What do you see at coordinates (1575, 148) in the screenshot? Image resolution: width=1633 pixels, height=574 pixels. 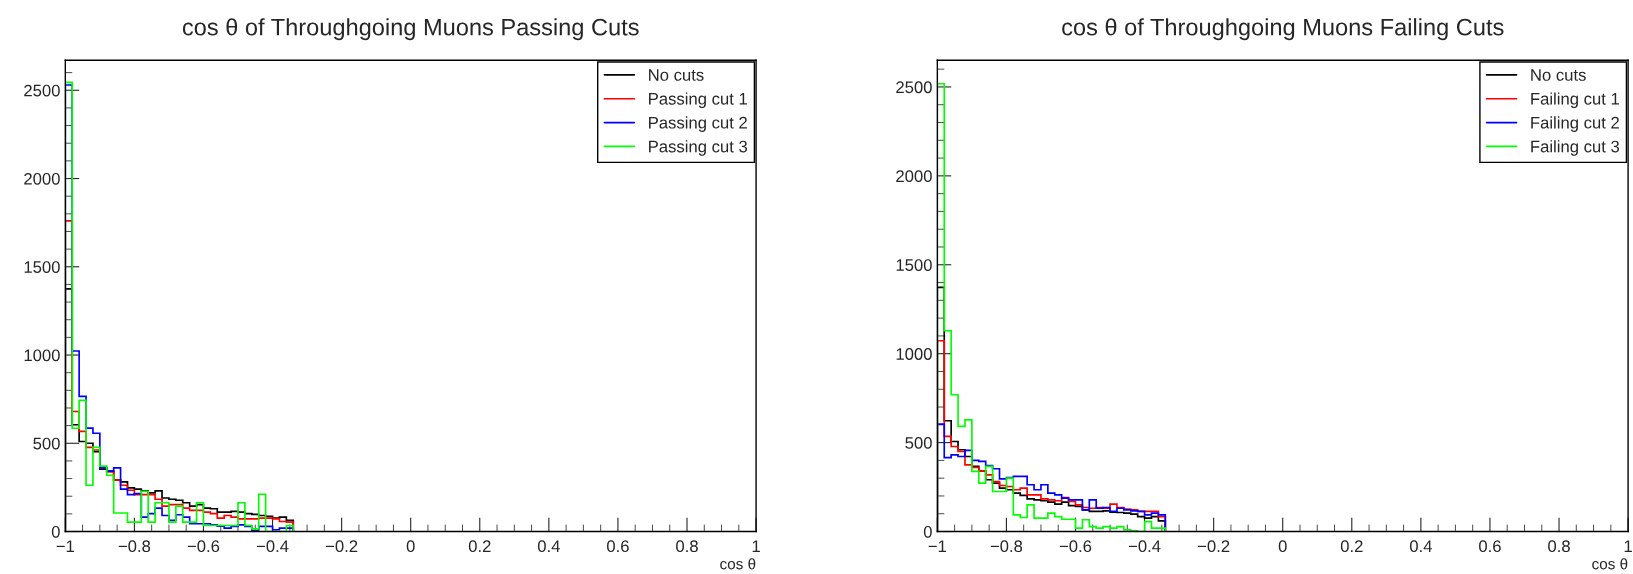 I see `legend-label: Failing cut 3` at bounding box center [1575, 148].